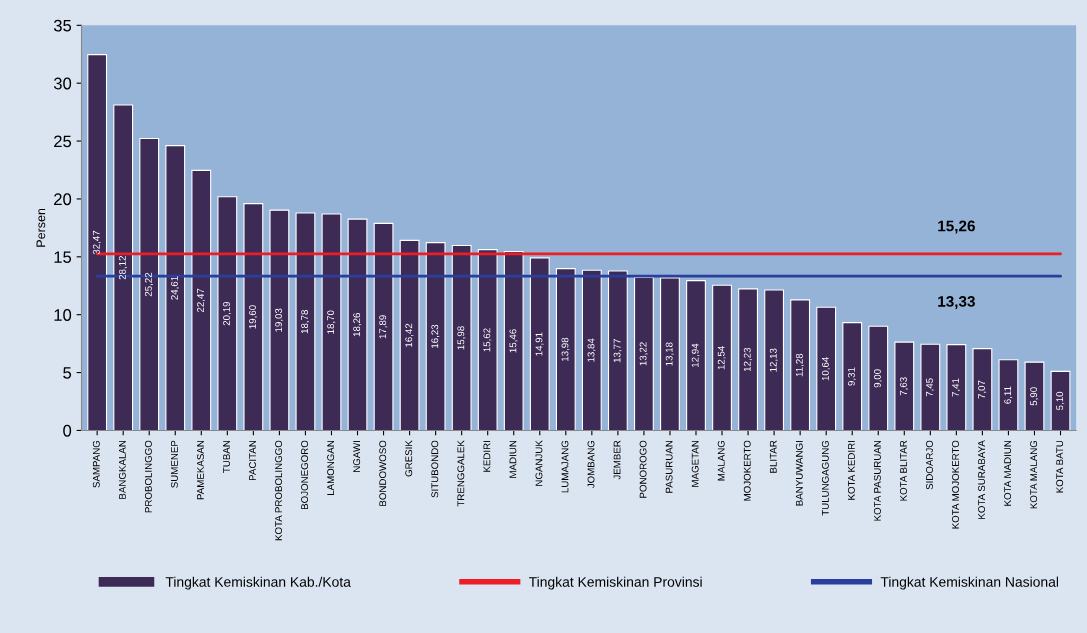 This screenshot has width=1087, height=633. I want to click on legend-label: Tingkat Kemiskinan Provinsi, so click(615, 583).